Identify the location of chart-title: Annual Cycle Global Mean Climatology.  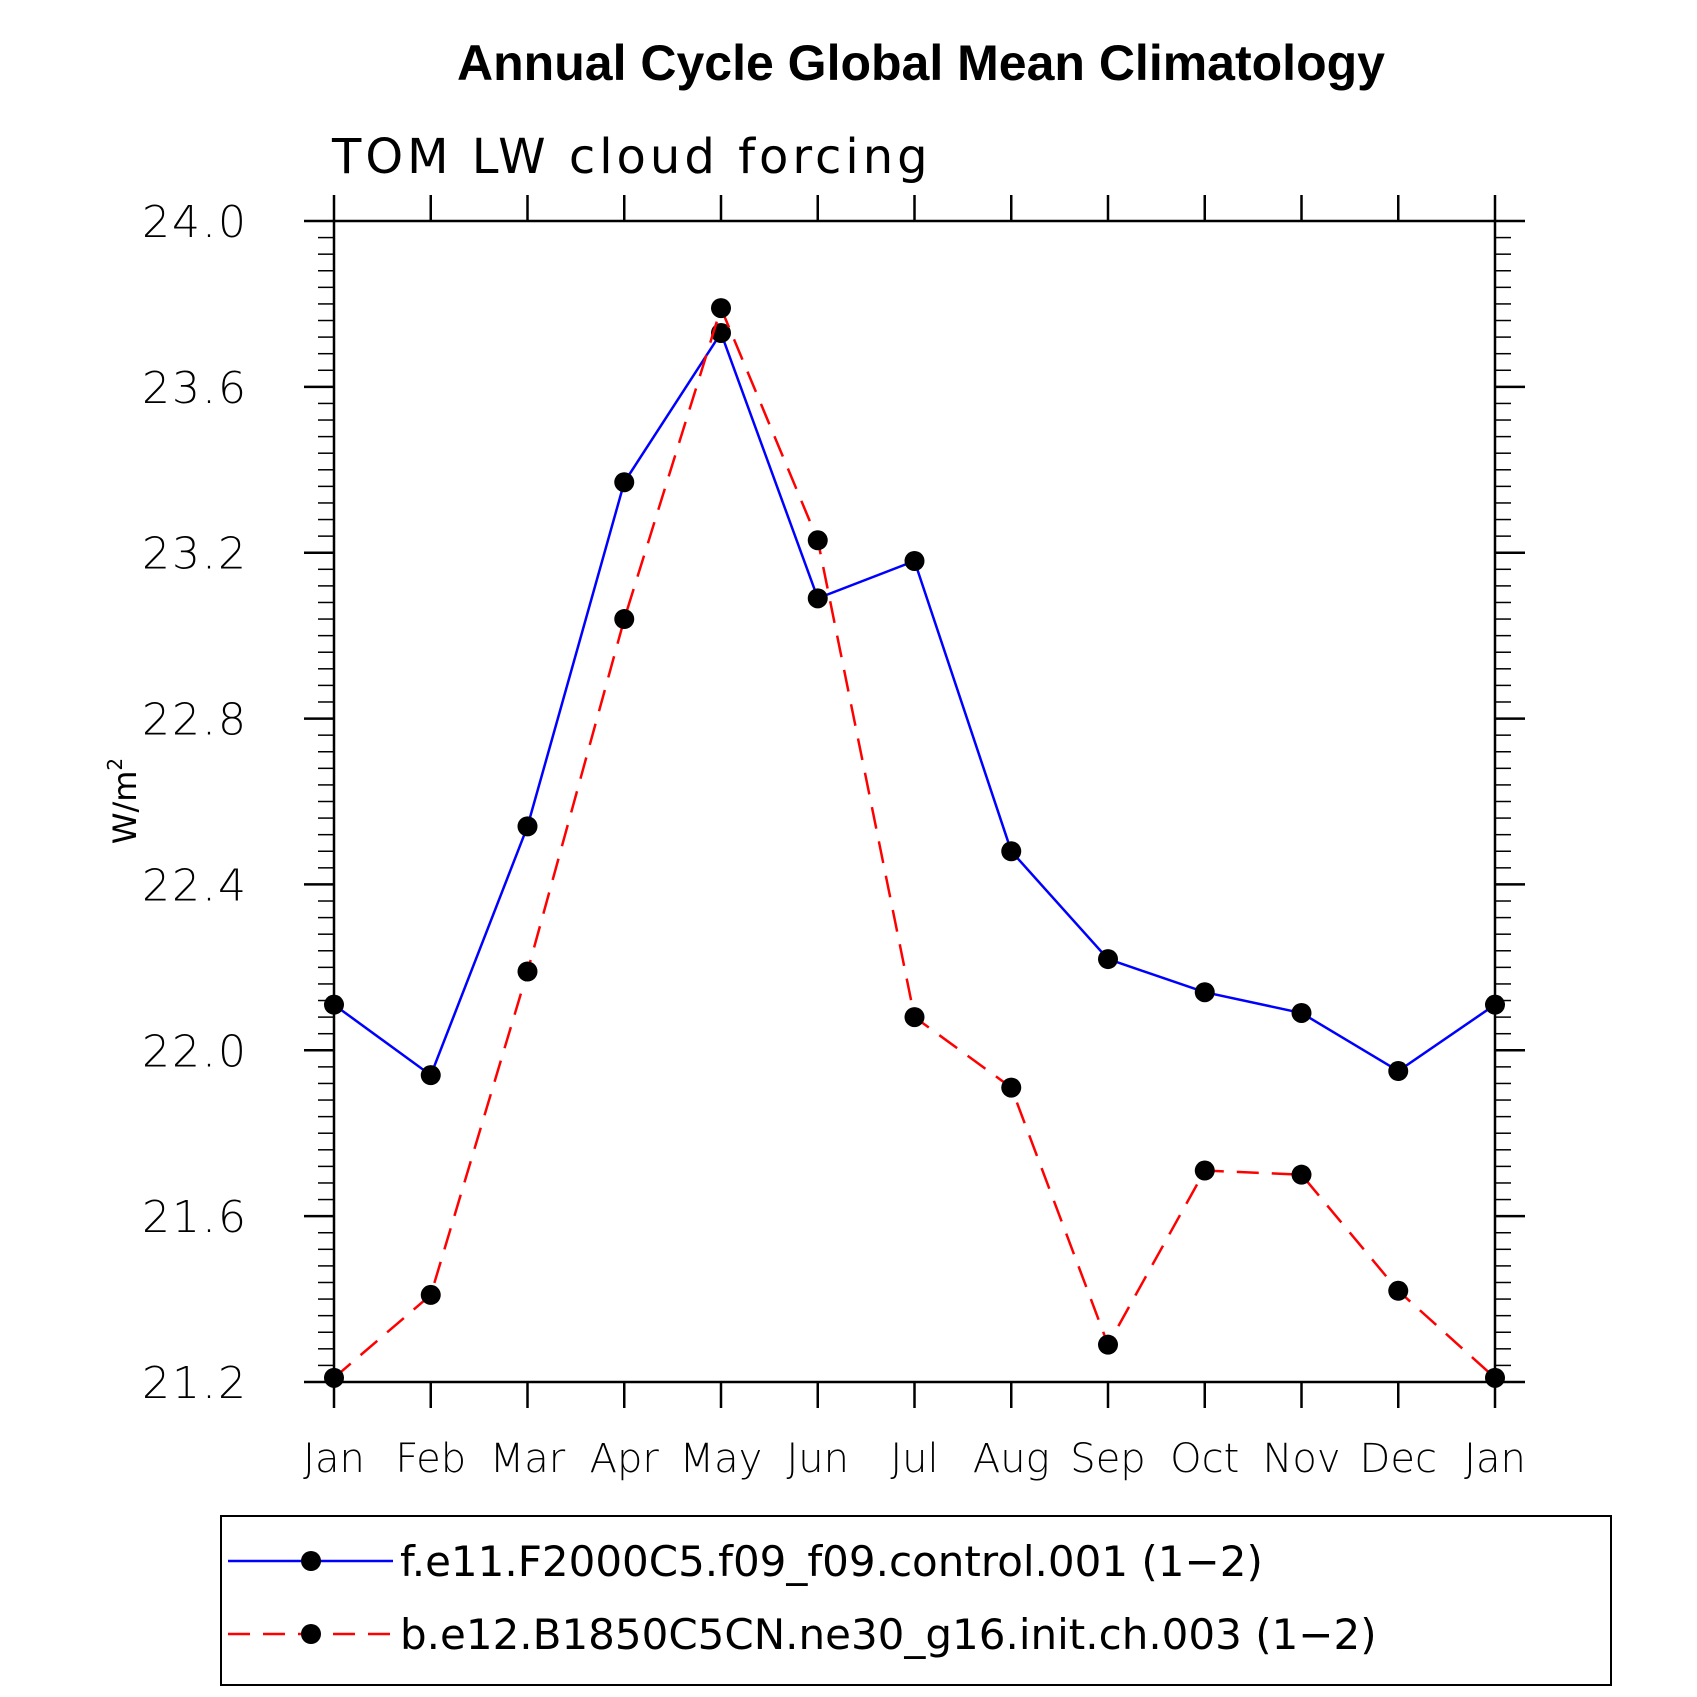
(921, 63).